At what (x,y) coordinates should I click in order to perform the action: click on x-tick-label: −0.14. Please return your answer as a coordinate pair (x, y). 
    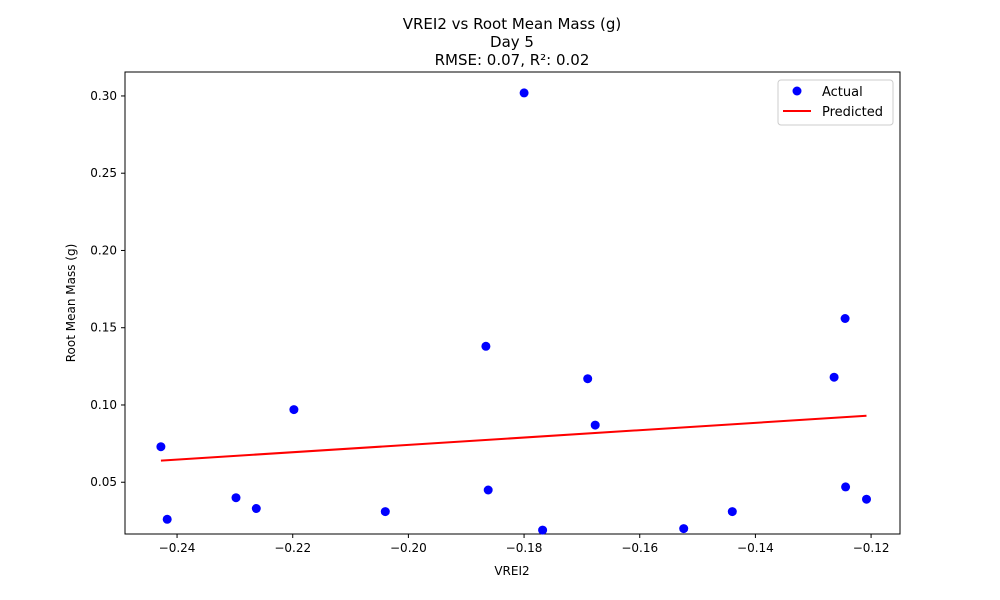
    Looking at the image, I should click on (755, 548).